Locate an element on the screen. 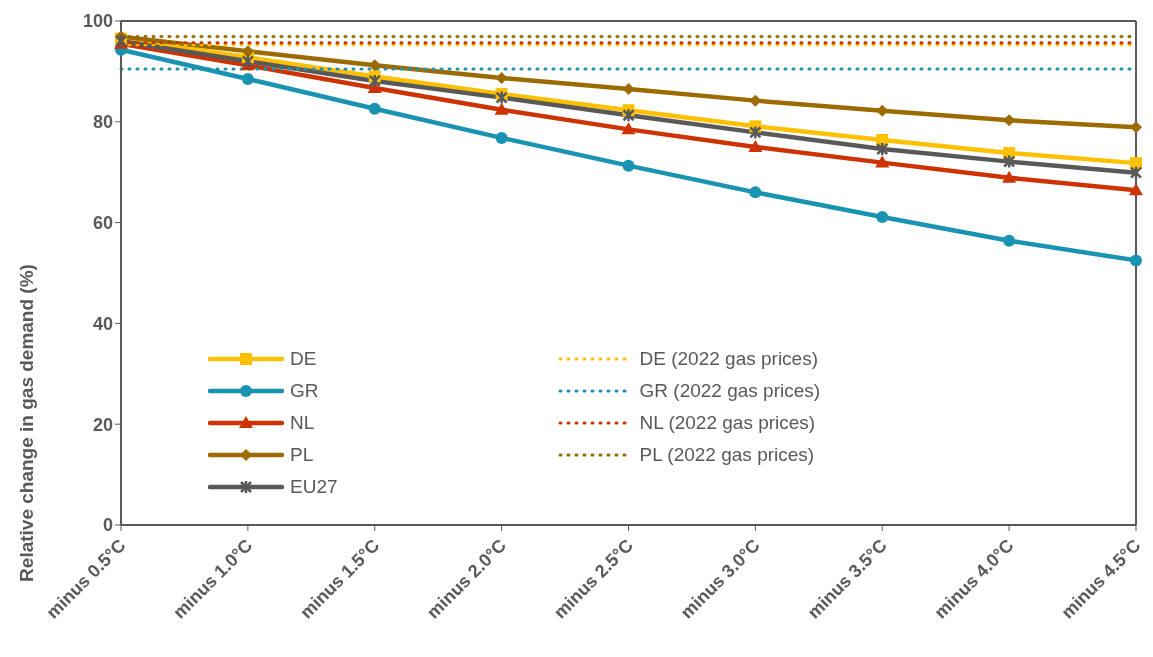 Image resolution: width=1153 pixels, height=657 pixels. legend-label: DE (2022 gas prices) is located at coordinates (728, 359).